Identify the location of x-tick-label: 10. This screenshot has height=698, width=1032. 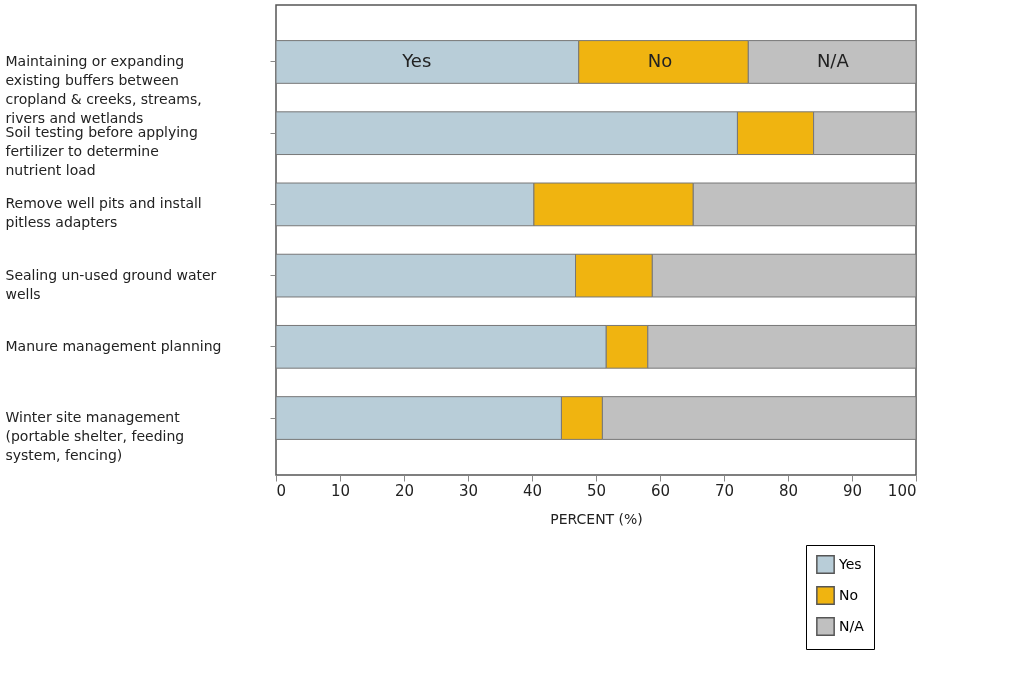
(340, 490).